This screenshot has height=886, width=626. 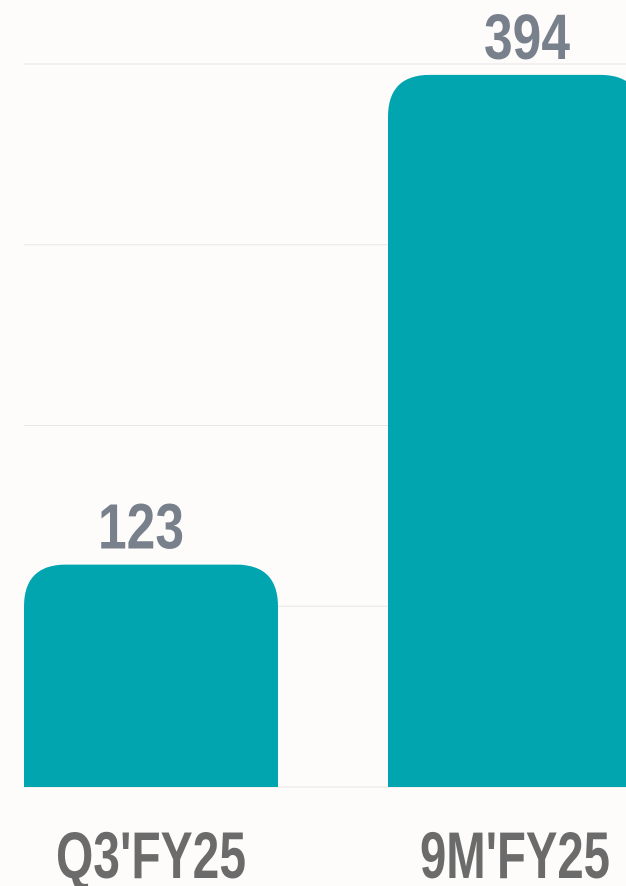 What do you see at coordinates (527, 37) in the screenshot?
I see `value-label: 394` at bounding box center [527, 37].